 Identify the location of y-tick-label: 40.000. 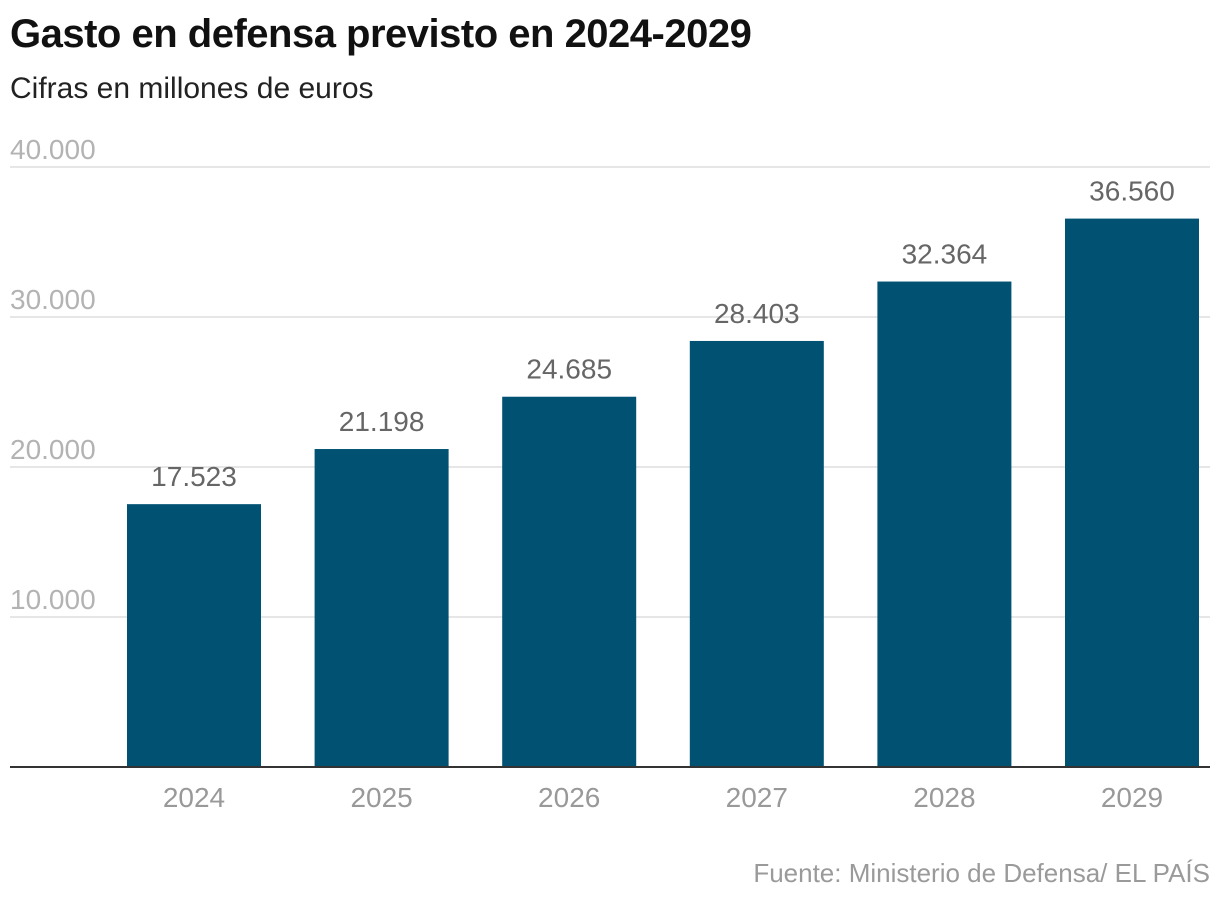
(53, 149).